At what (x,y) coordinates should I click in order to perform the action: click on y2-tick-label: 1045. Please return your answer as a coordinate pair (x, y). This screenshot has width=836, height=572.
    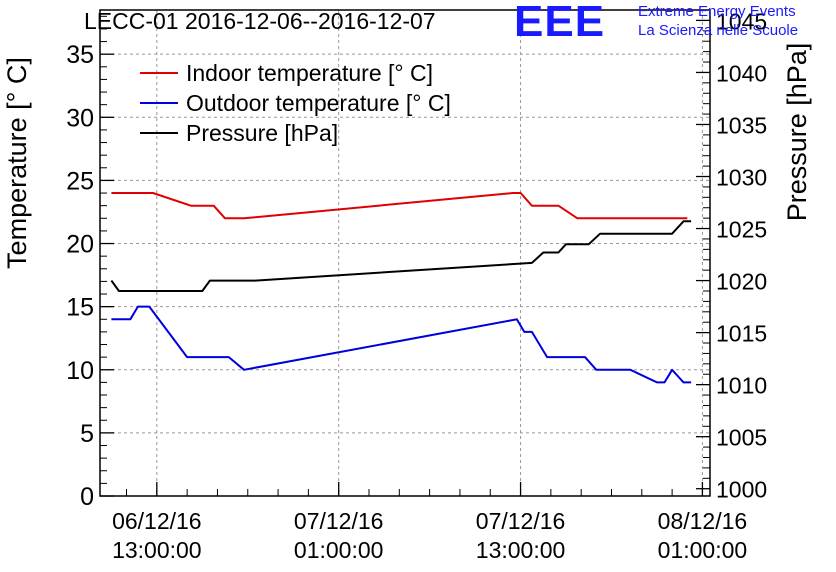
    Looking at the image, I should click on (741, 21).